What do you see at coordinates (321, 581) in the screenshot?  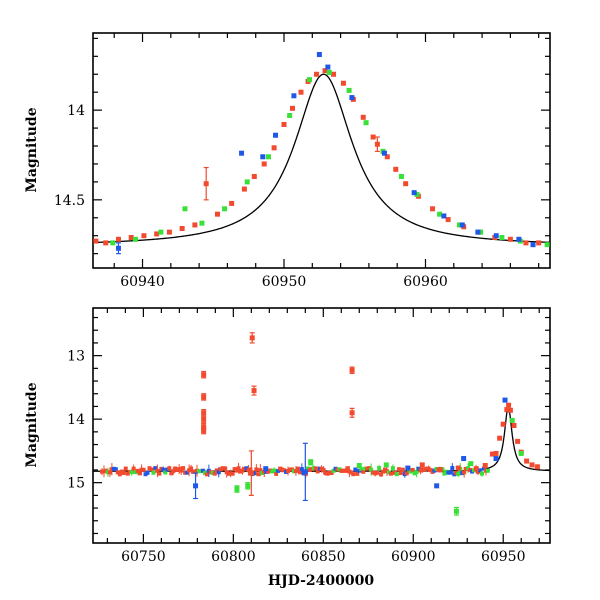 I see `bottom-x-axis-label: HJD-2400000` at bounding box center [321, 581].